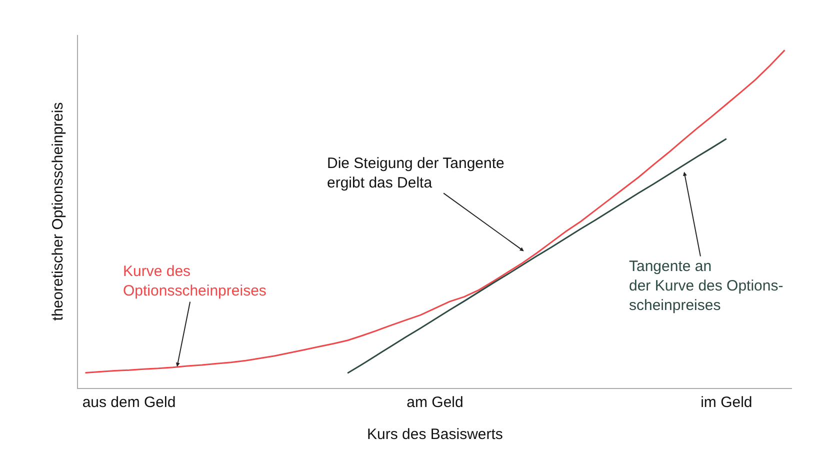 Image resolution: width=840 pixels, height=470 pixels. What do you see at coordinates (194, 281) in the screenshot?
I see `annotation: Kurve des Optionsscheinpreises` at bounding box center [194, 281].